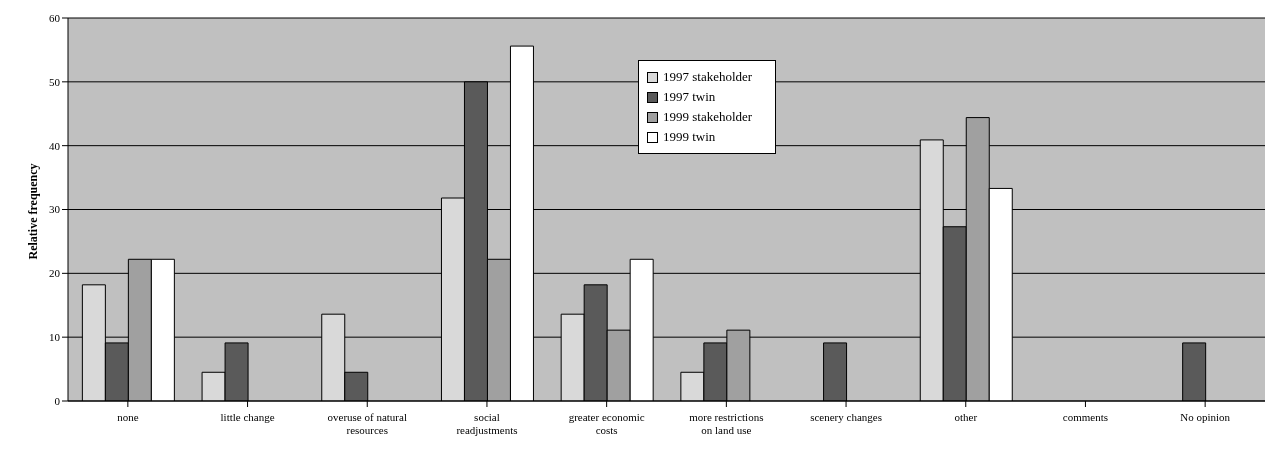 This screenshot has height=459, width=1283. Describe the element at coordinates (846, 417) in the screenshot. I see `x-tick-label: scenery changes` at that location.